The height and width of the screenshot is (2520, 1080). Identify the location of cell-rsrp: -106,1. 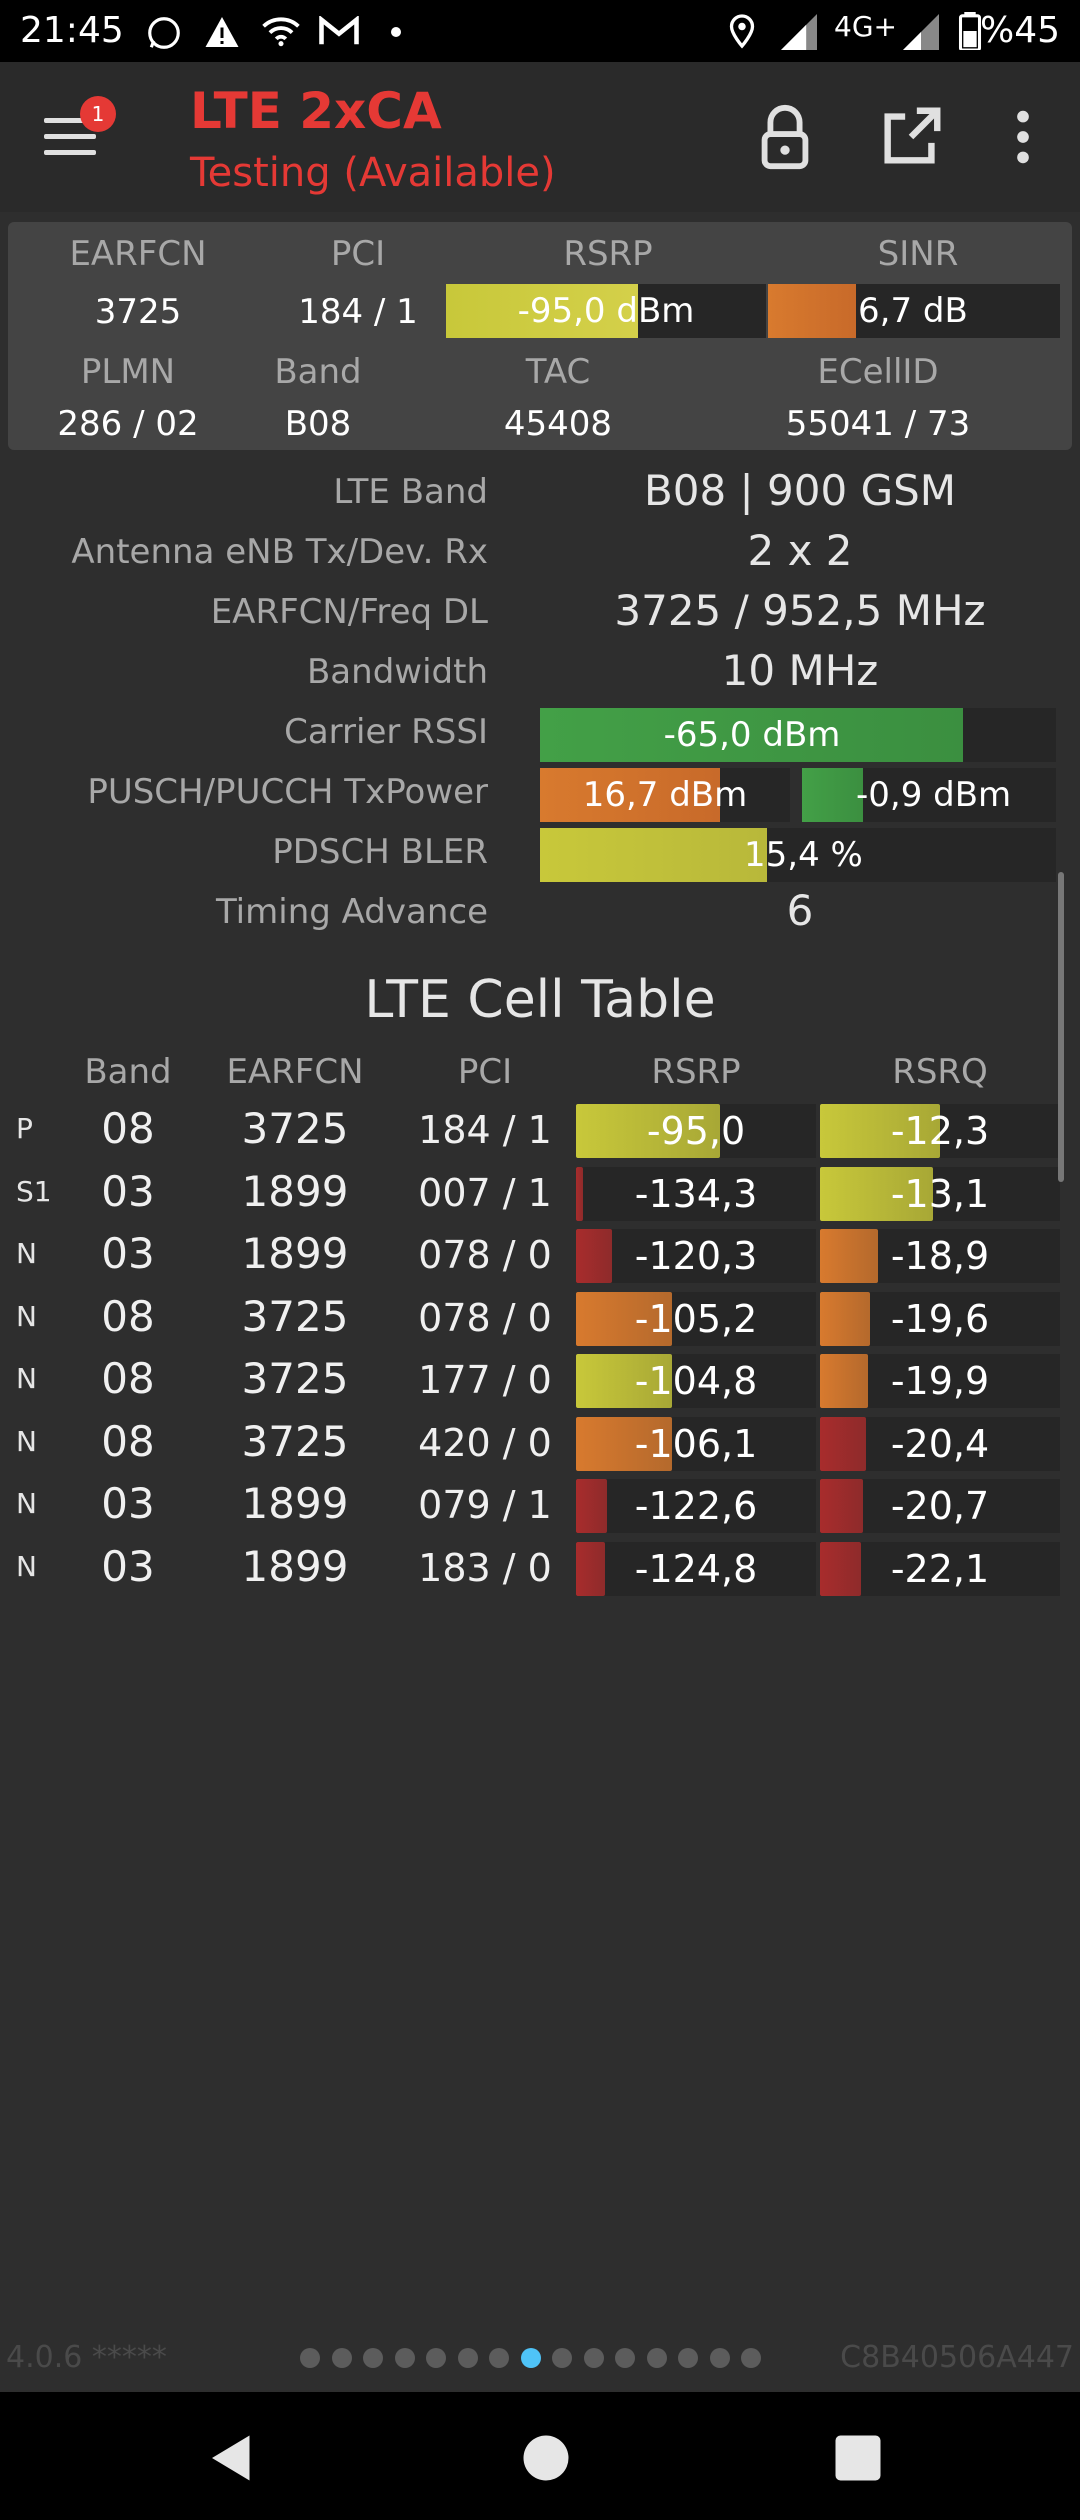
(696, 1443).